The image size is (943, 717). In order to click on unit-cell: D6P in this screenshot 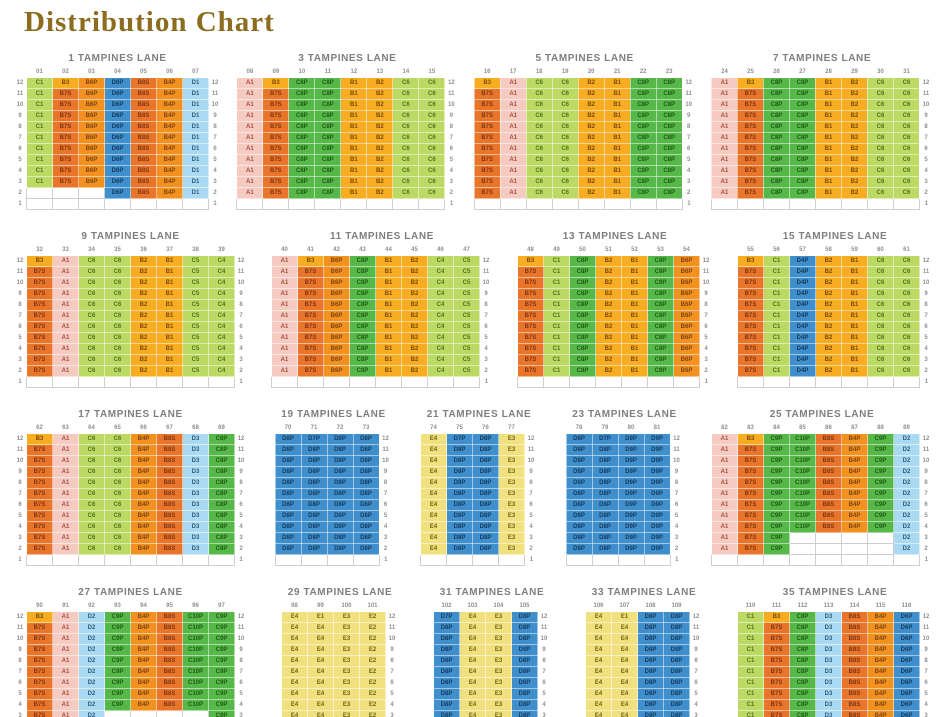, I will do `click(117, 116)`.